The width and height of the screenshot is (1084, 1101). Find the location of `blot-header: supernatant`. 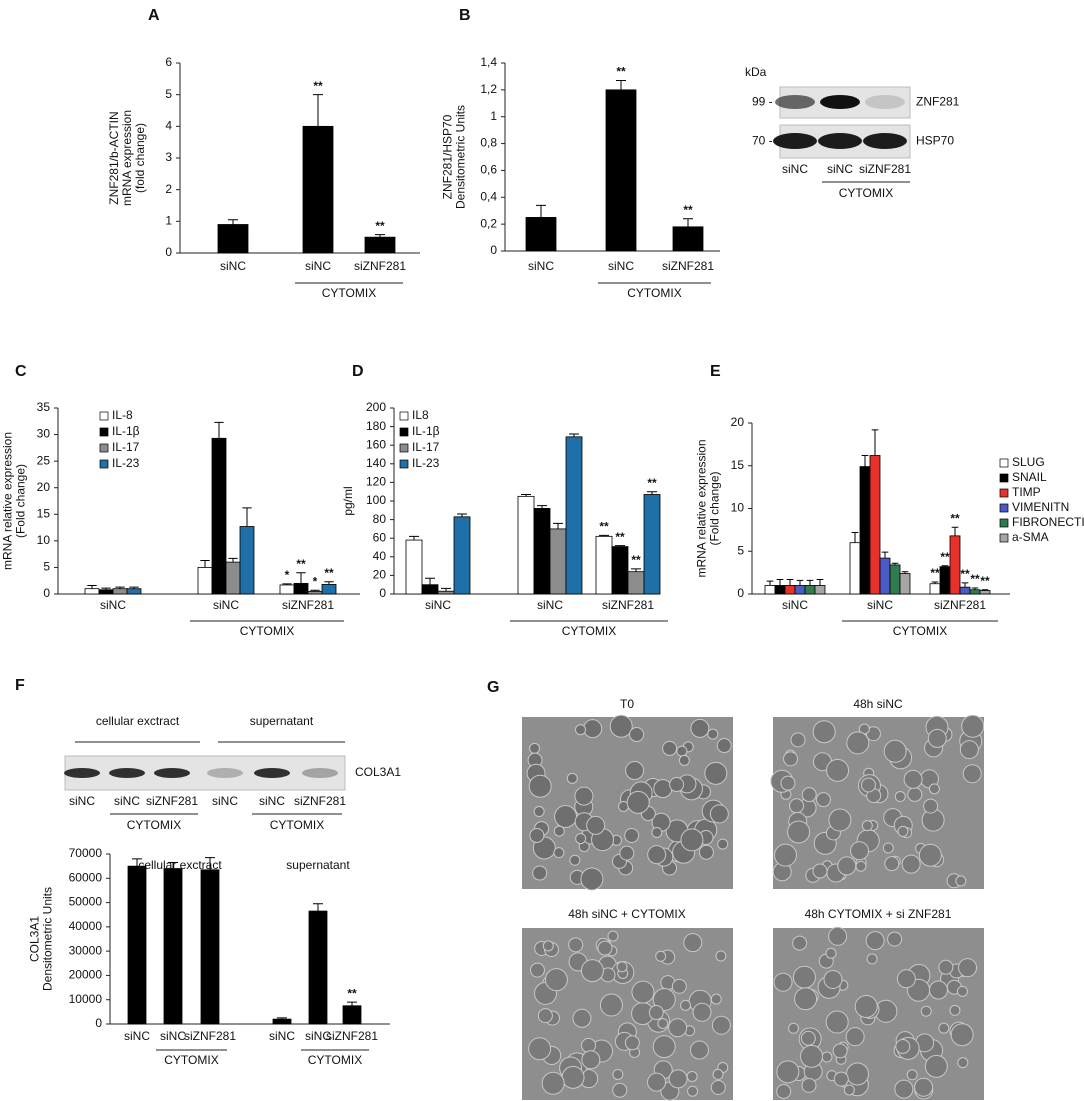

blot-header: supernatant is located at coordinates (282, 721).